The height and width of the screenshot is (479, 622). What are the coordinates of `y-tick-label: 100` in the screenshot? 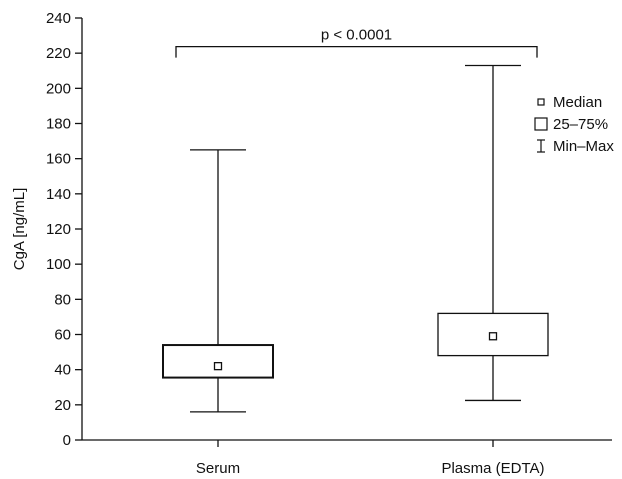 It's located at (58, 264).